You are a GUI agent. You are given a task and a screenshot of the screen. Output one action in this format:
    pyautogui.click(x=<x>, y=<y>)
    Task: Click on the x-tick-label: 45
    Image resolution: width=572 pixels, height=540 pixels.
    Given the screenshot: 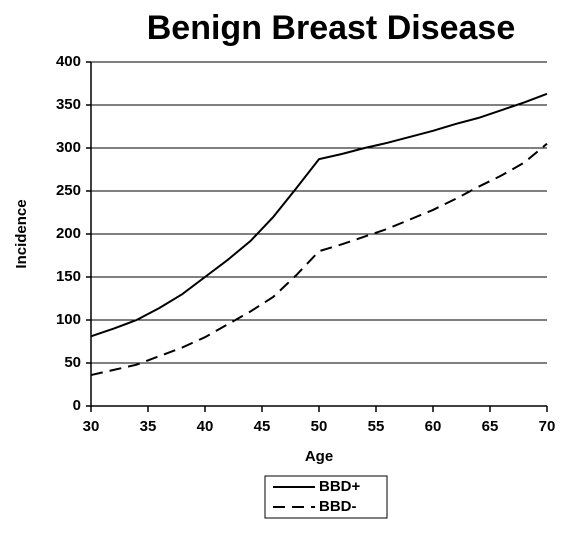 What is the action you would take?
    pyautogui.click(x=262, y=426)
    